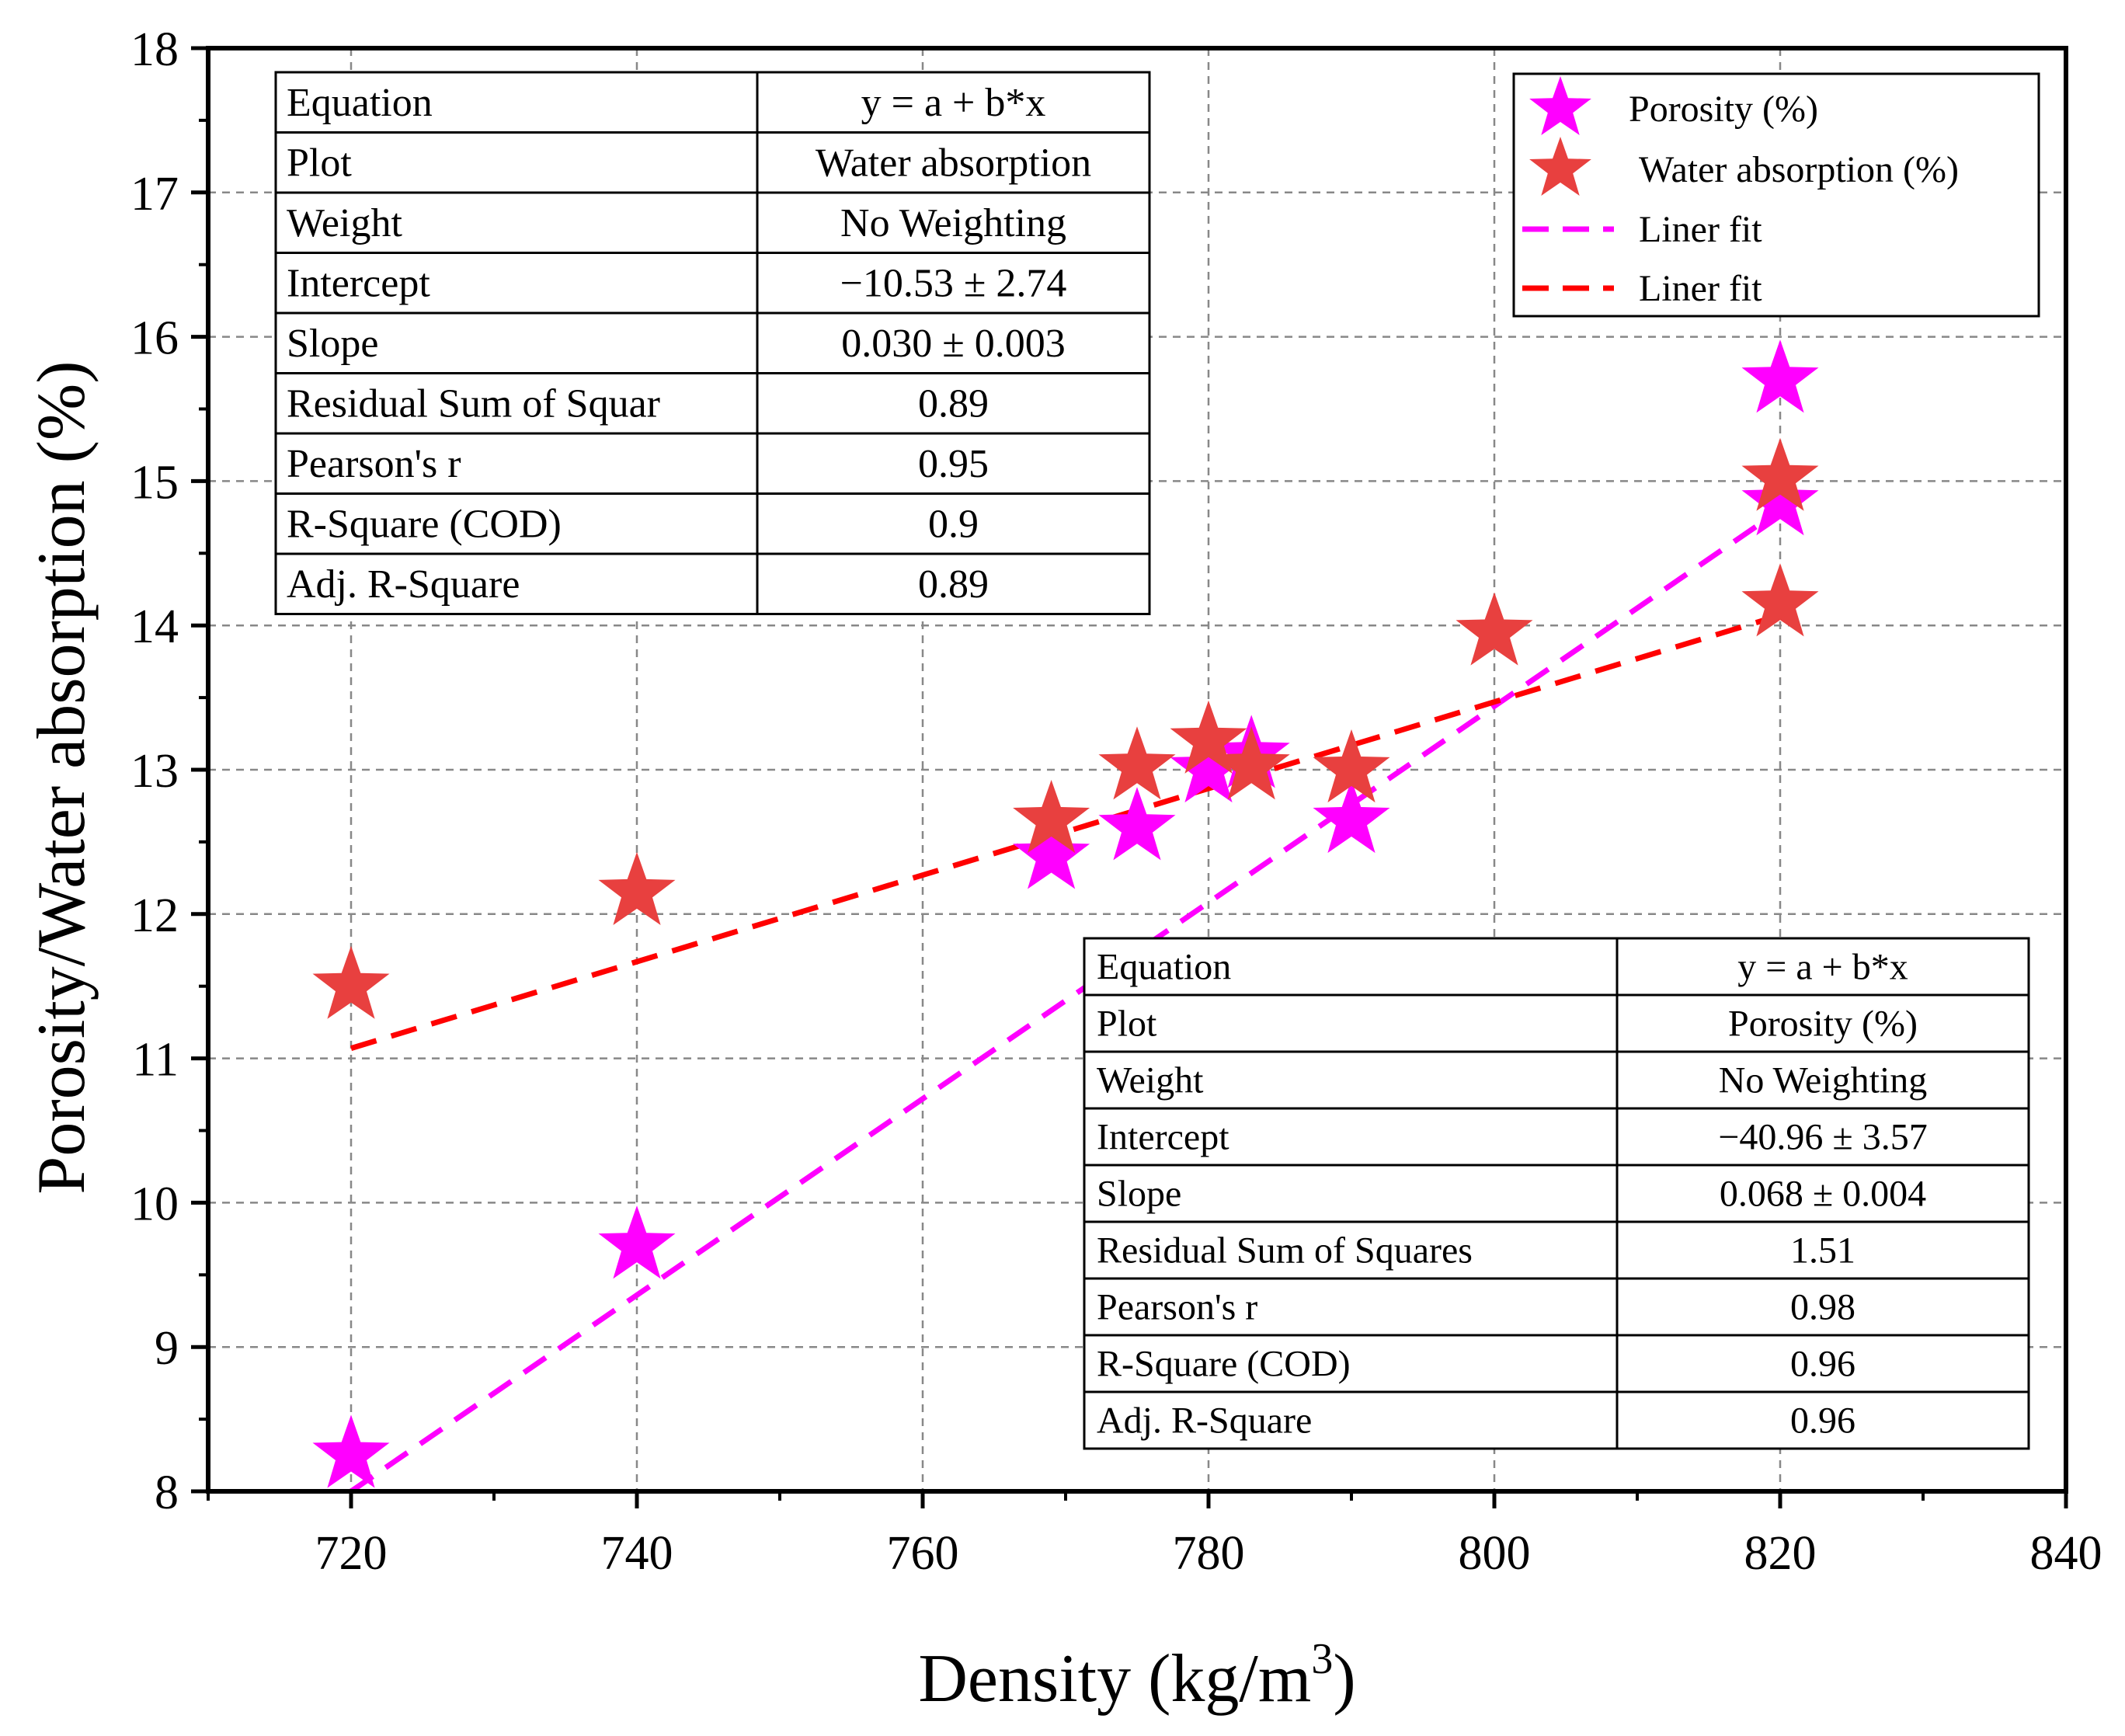  Describe the element at coordinates (154, 626) in the screenshot. I see `y-tick-label: 14` at that location.